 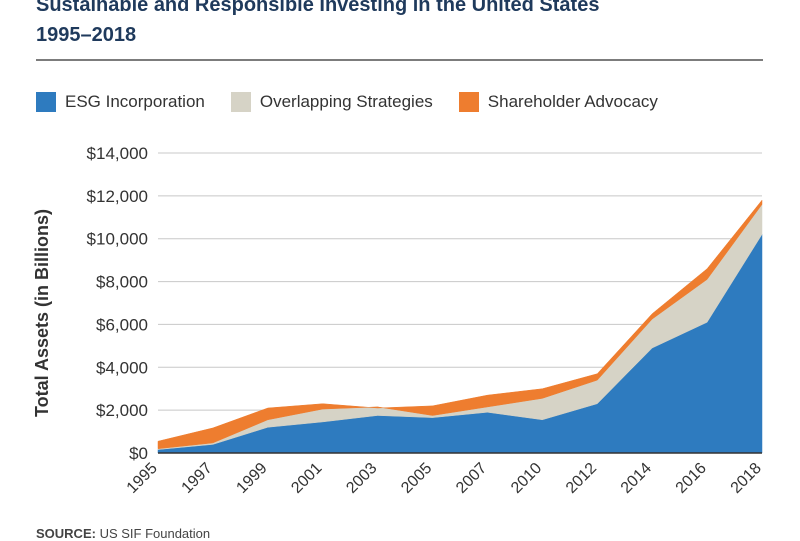 I want to click on x-tick-label: 1997, so click(x=197, y=478).